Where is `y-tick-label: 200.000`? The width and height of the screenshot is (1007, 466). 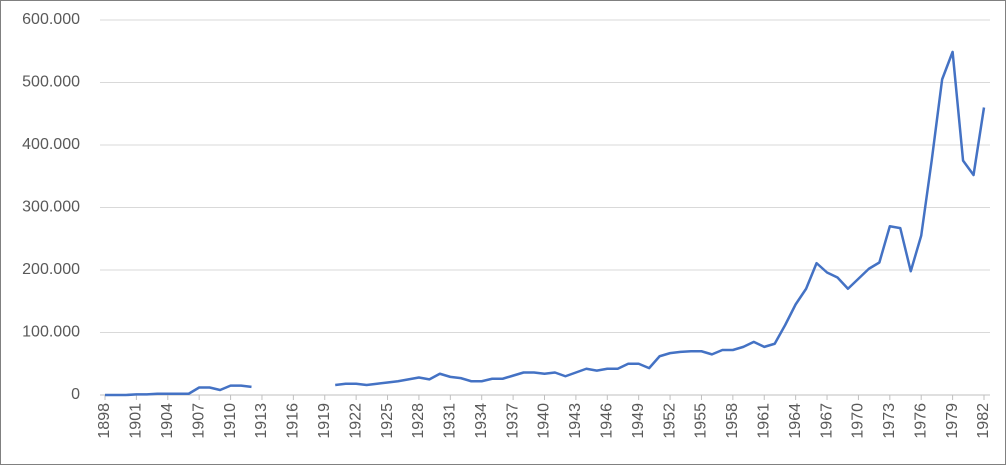
y-tick-label: 200.000 is located at coordinates (51, 269).